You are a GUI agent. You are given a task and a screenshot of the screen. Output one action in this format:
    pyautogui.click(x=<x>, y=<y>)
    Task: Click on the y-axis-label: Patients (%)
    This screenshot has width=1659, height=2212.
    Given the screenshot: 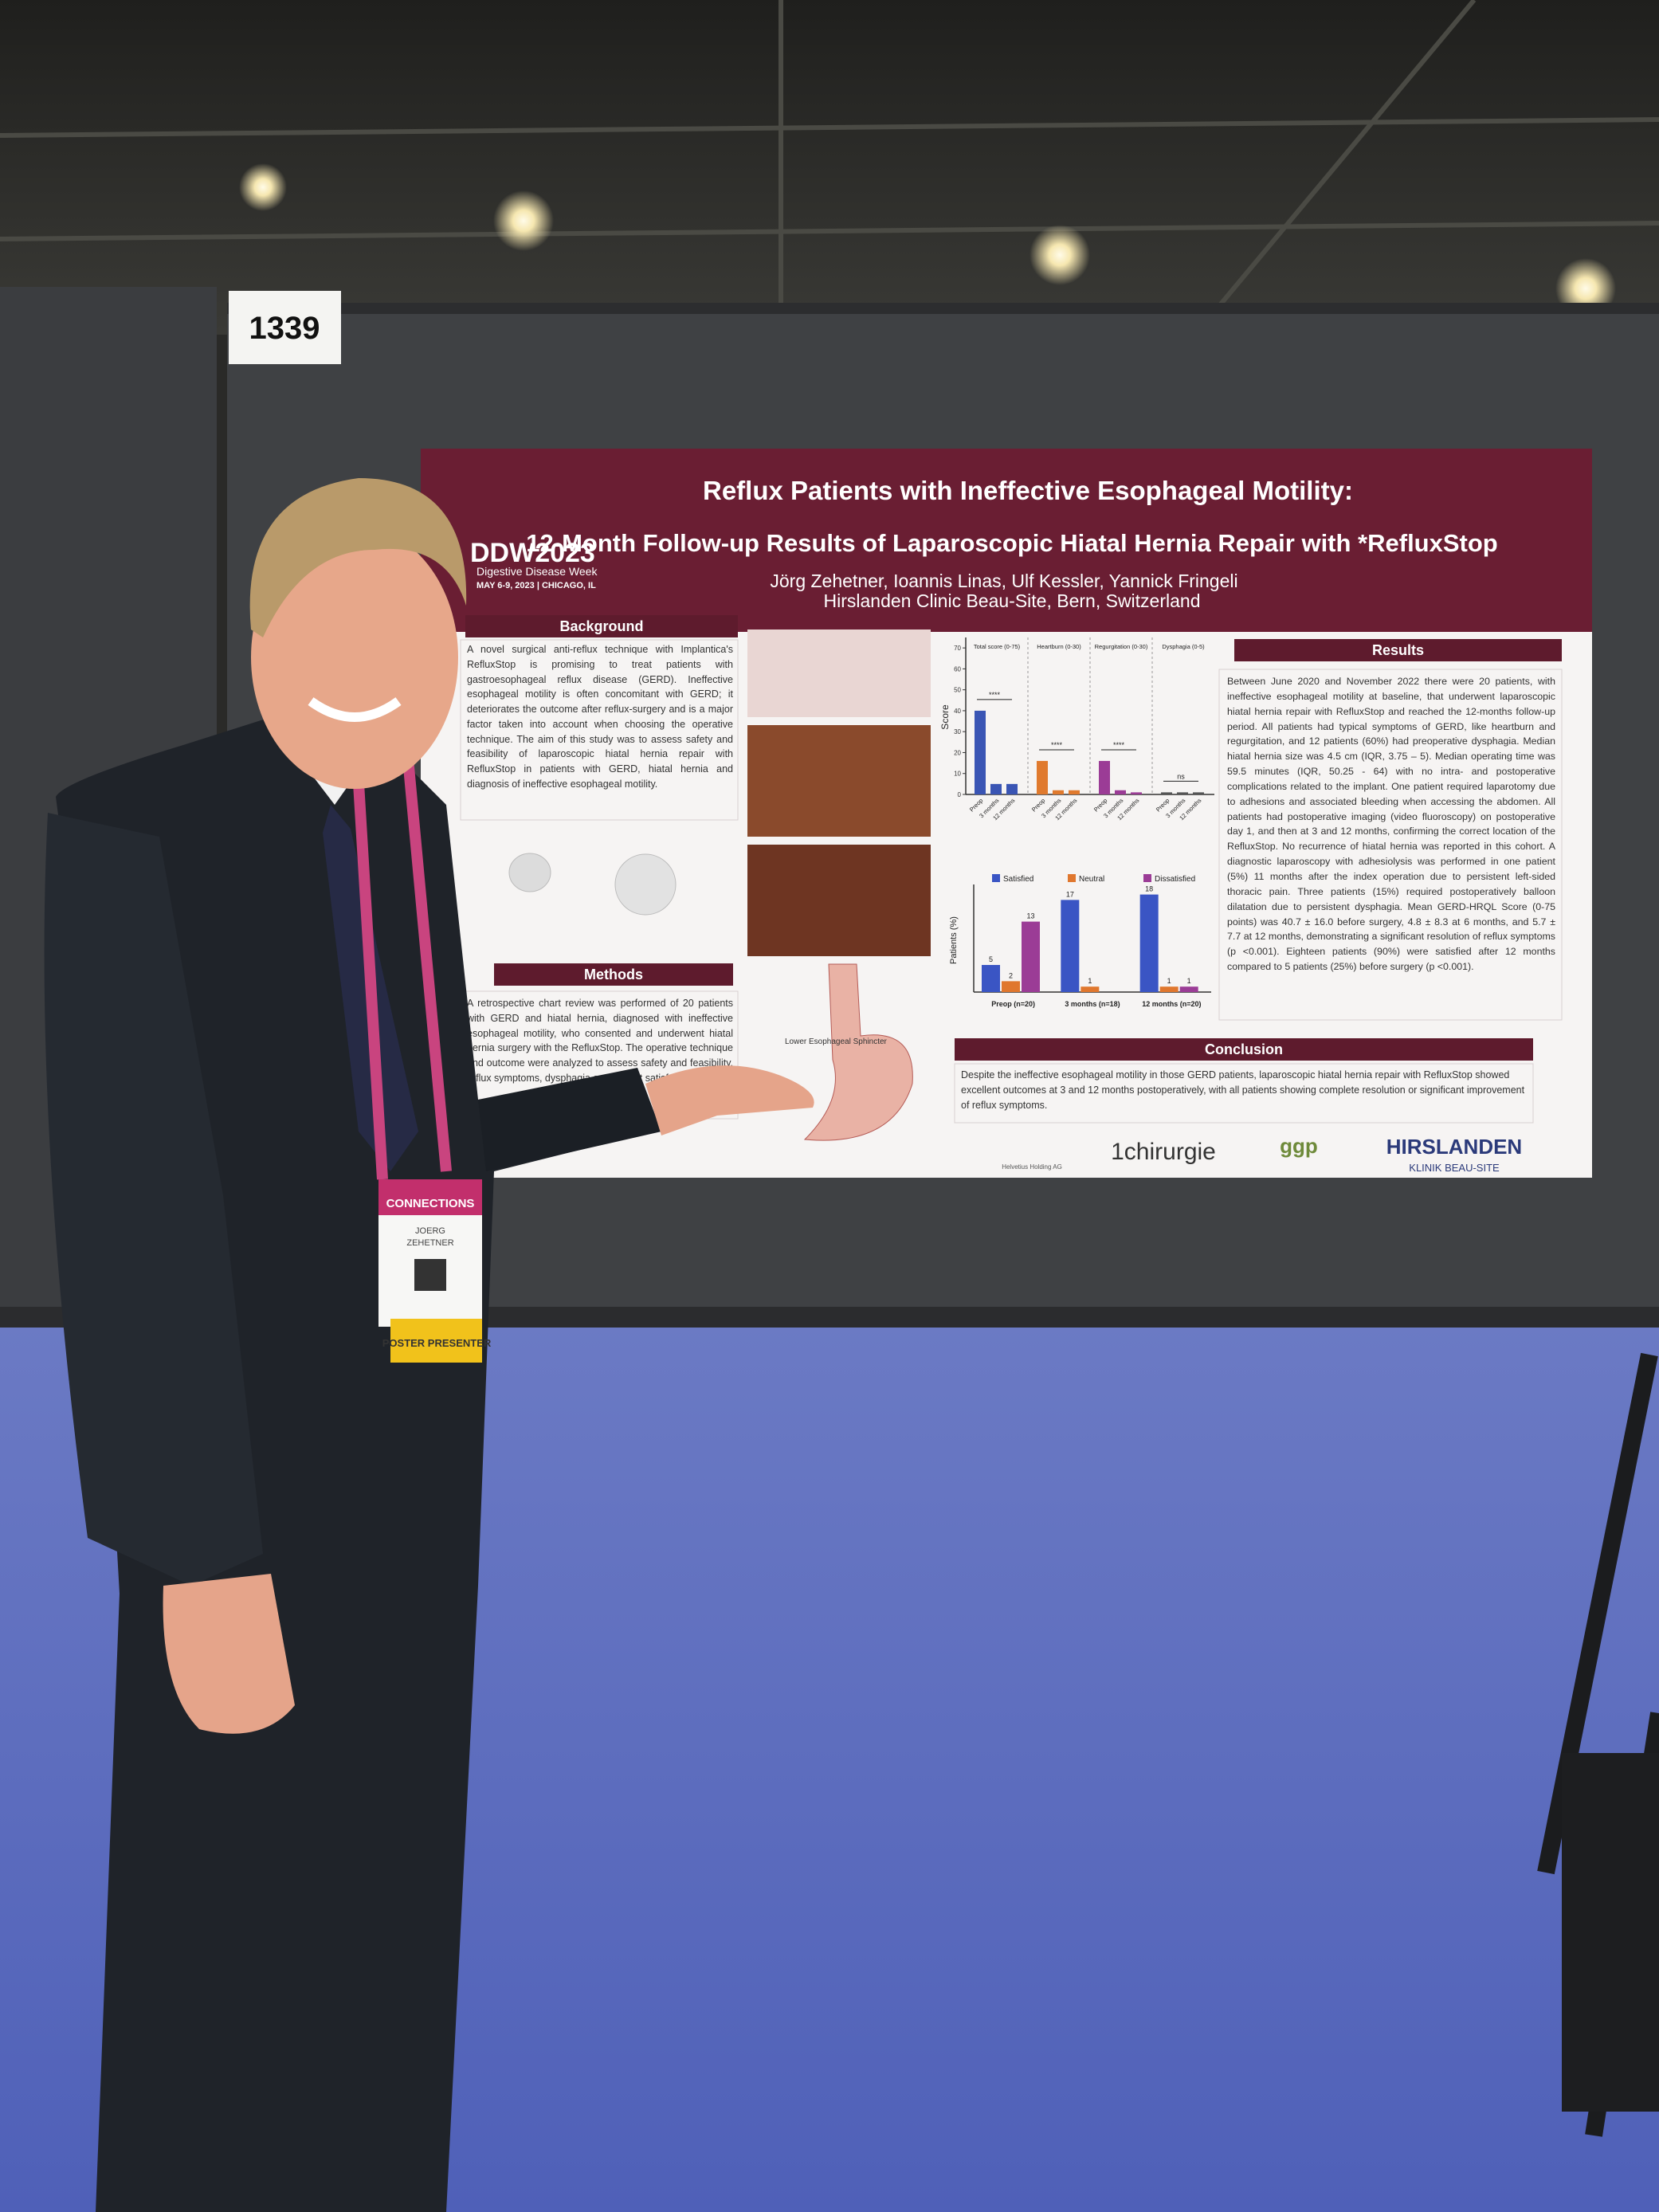 What is the action you would take?
    pyautogui.click(x=954, y=940)
    